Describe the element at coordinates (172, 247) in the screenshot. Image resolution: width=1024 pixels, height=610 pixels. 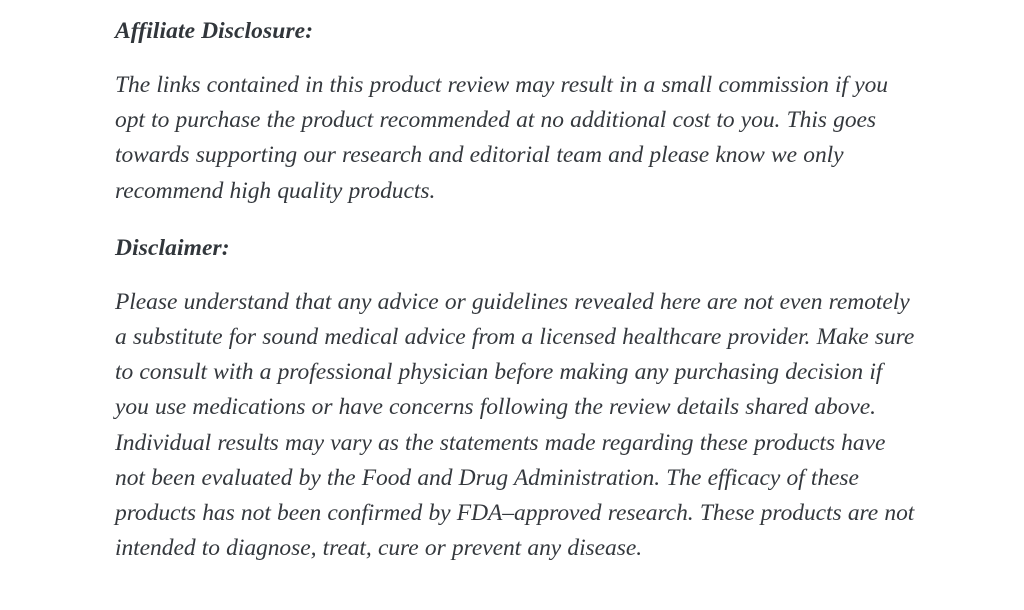
I see `disclaimer-heading: Disclaimer:` at that location.